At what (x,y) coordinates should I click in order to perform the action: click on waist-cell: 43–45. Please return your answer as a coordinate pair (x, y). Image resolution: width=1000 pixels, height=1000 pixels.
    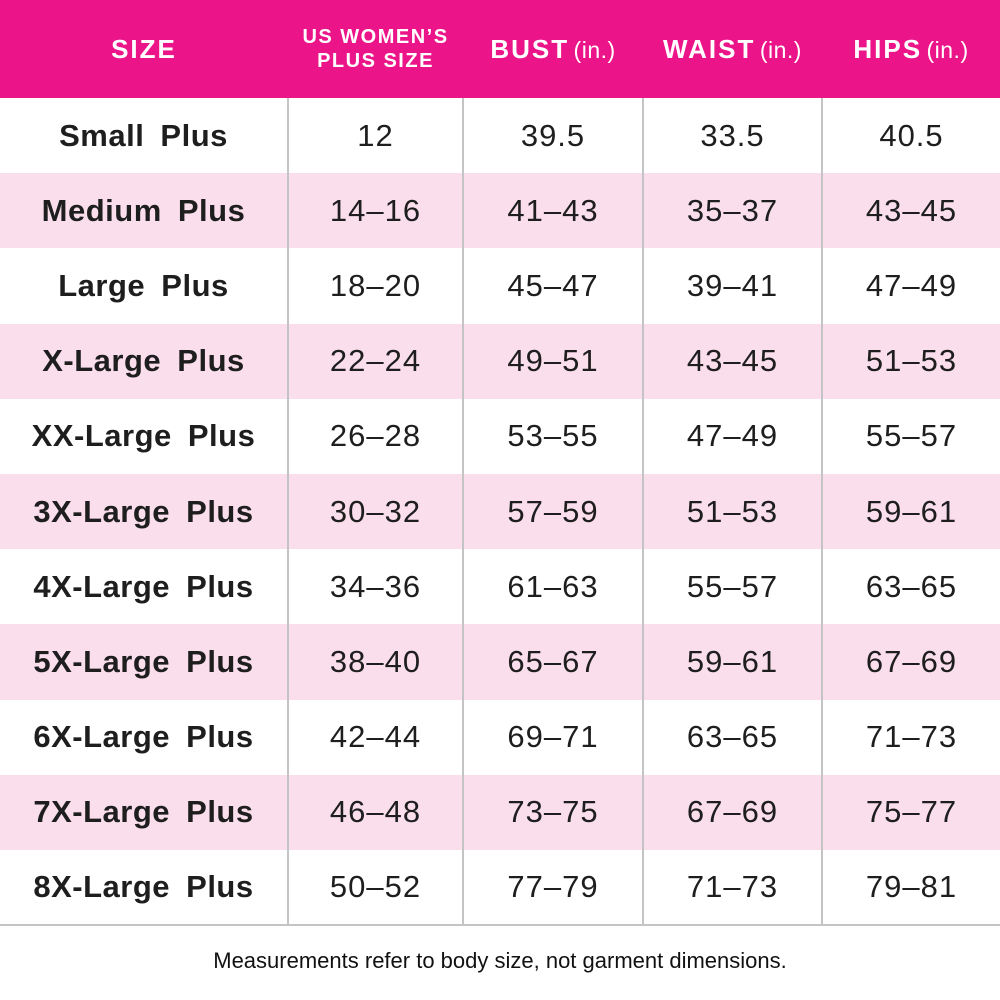
    Looking at the image, I should click on (732, 361).